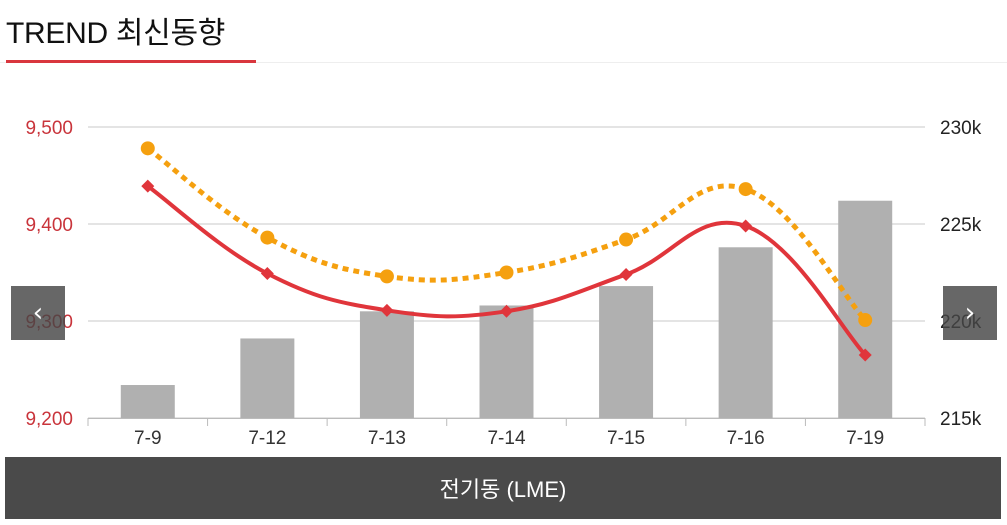 The width and height of the screenshot is (1007, 525). What do you see at coordinates (49, 225) in the screenshot?
I see `left-axis-tick: 9,400` at bounding box center [49, 225].